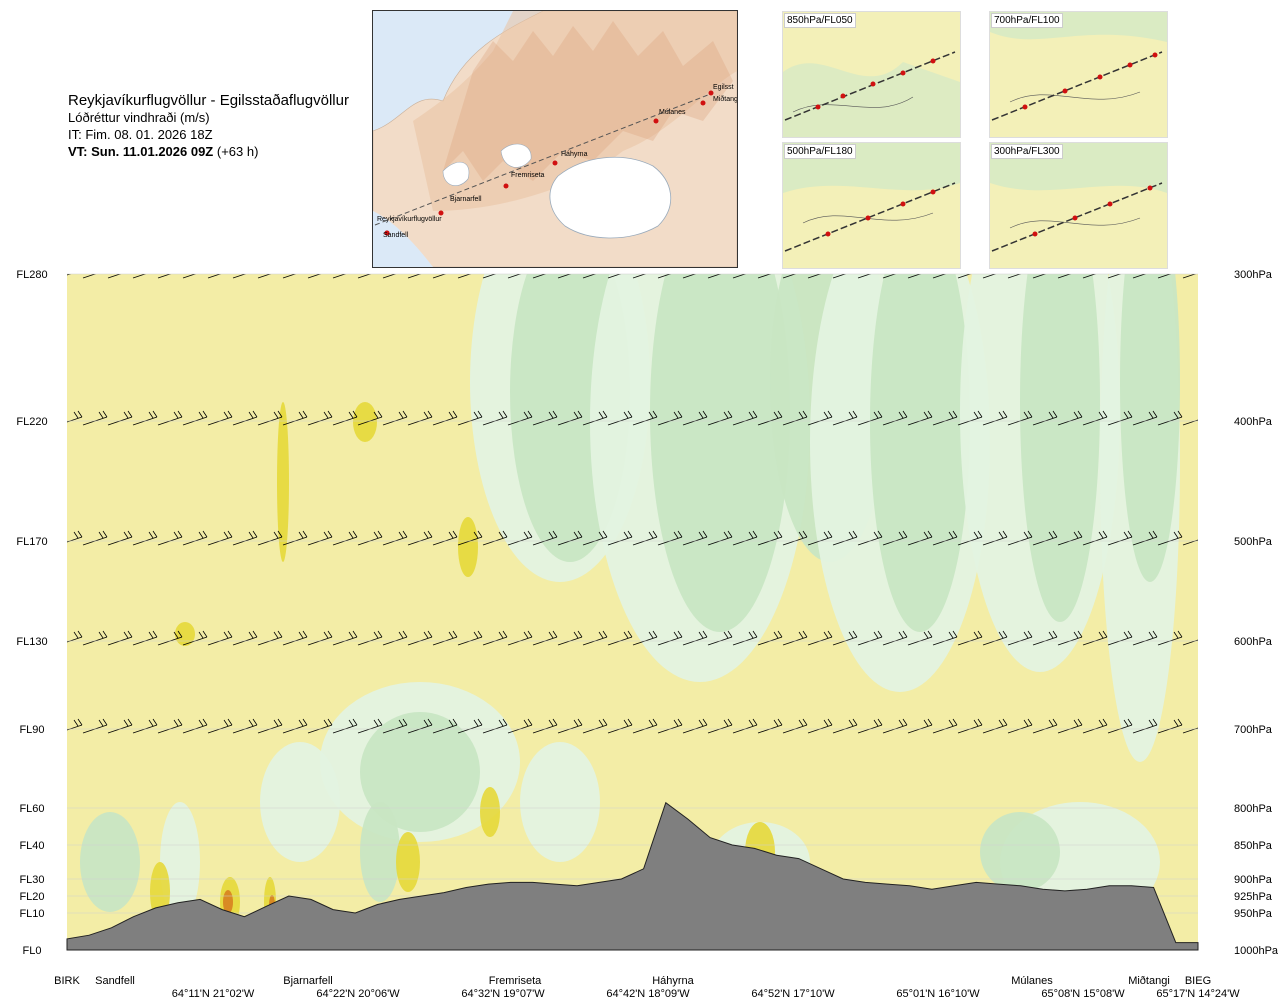 This screenshot has width=1280, height=1005. Describe the element at coordinates (140, 134) in the screenshot. I see `issue-time: IT: Fim. 08. 01. 2026 18Z` at that location.